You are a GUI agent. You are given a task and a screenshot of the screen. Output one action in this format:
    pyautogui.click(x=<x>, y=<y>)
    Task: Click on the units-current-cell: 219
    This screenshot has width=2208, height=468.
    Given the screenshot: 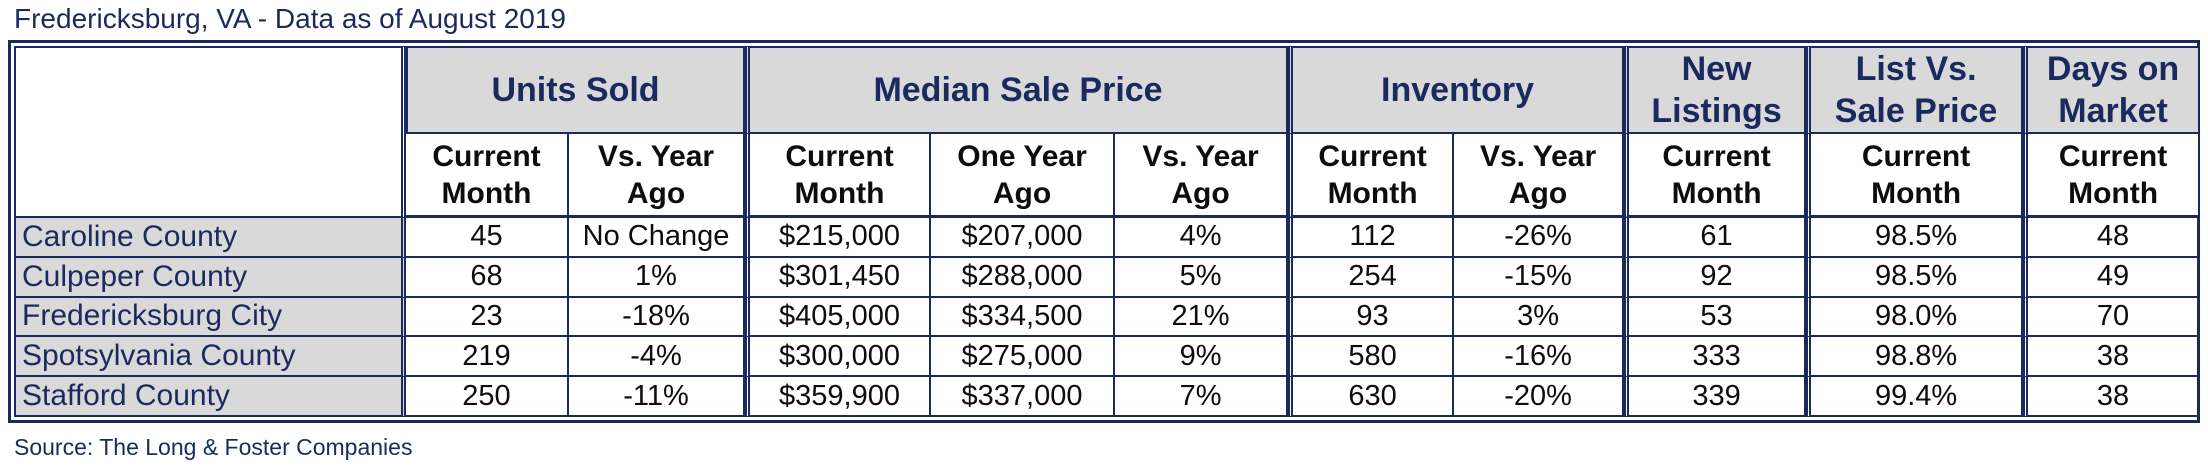 What is the action you would take?
    pyautogui.click(x=487, y=357)
    